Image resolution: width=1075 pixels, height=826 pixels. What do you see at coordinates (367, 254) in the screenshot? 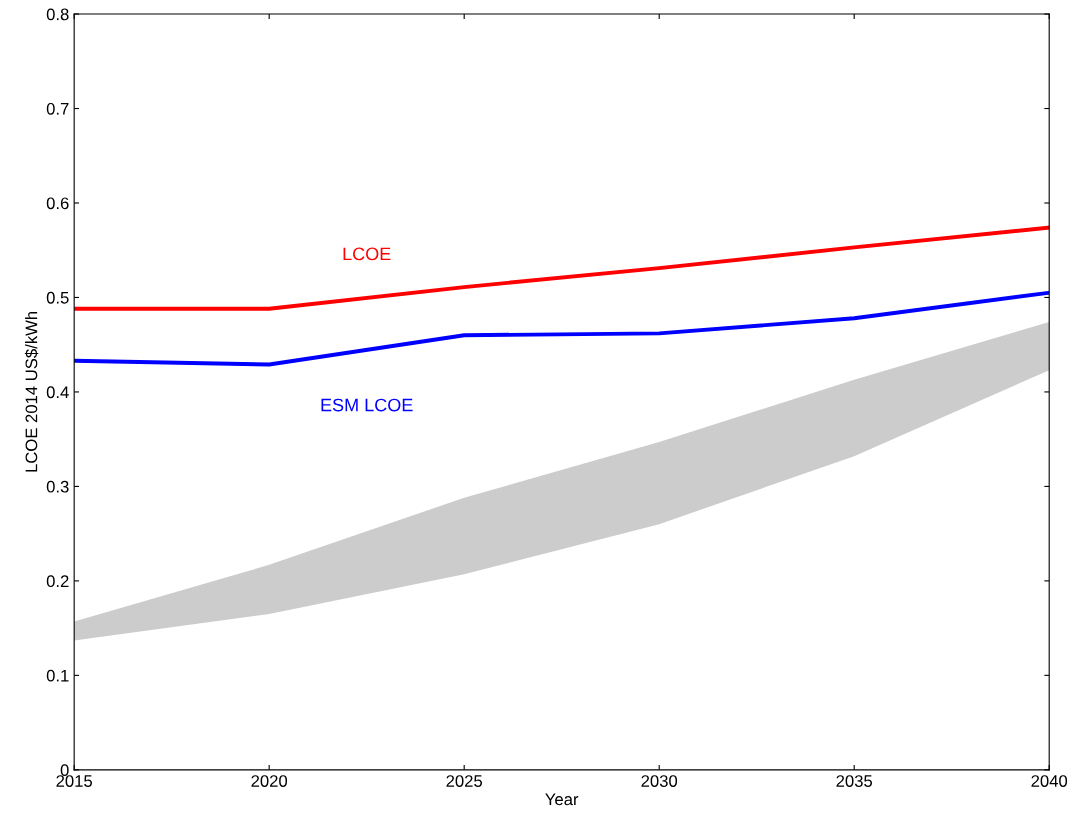
I see `series-label: LCOE` at bounding box center [367, 254].